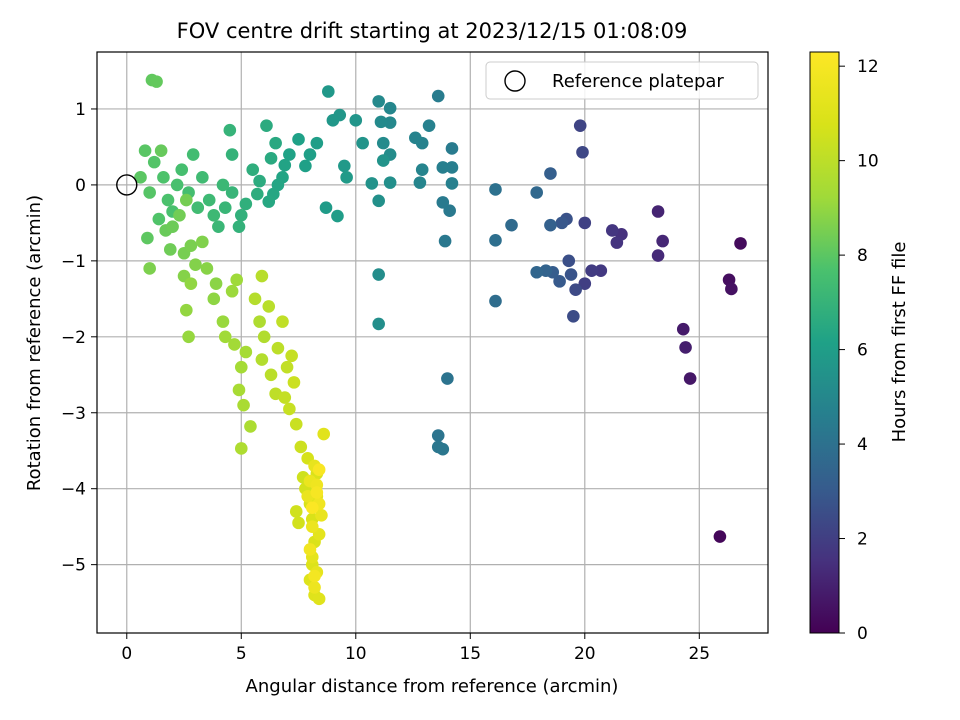  I want to click on legend-box, so click(622, 80).